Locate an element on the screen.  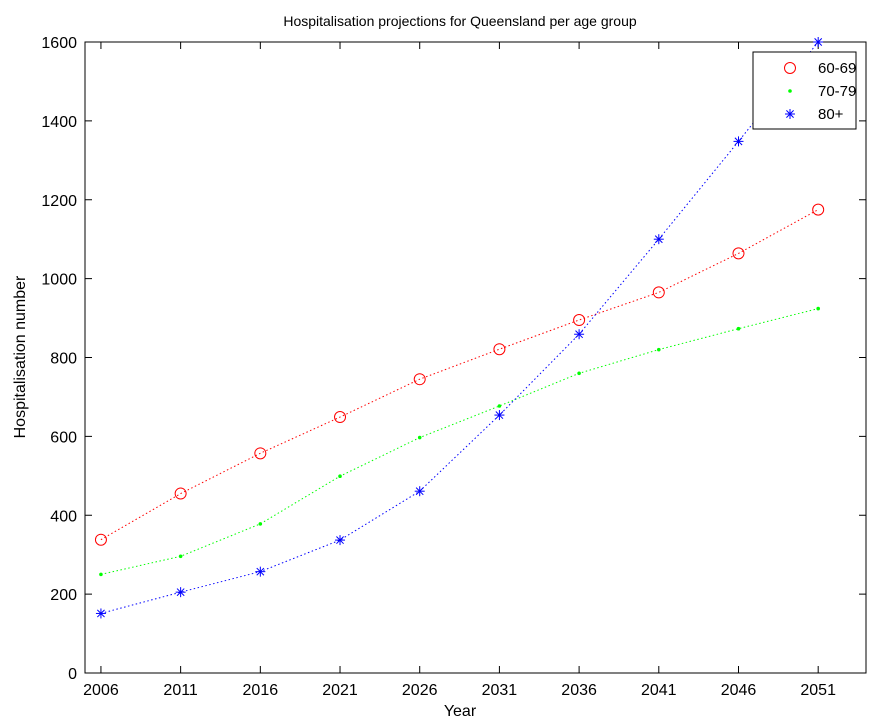
x-tick-label: 2016 is located at coordinates (261, 690).